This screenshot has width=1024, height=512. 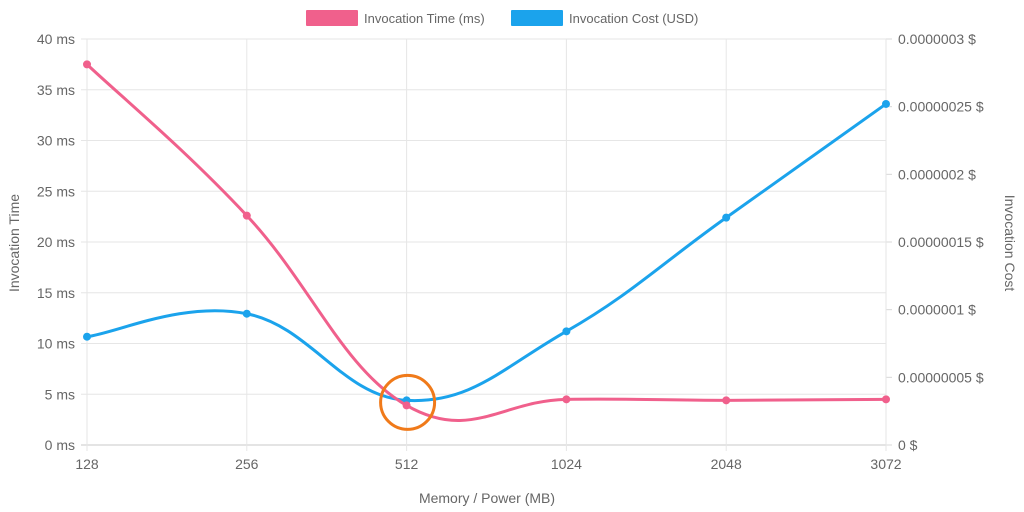 What do you see at coordinates (937, 39) in the screenshot?
I see `y-right-tick-label: 0.0000003 $` at bounding box center [937, 39].